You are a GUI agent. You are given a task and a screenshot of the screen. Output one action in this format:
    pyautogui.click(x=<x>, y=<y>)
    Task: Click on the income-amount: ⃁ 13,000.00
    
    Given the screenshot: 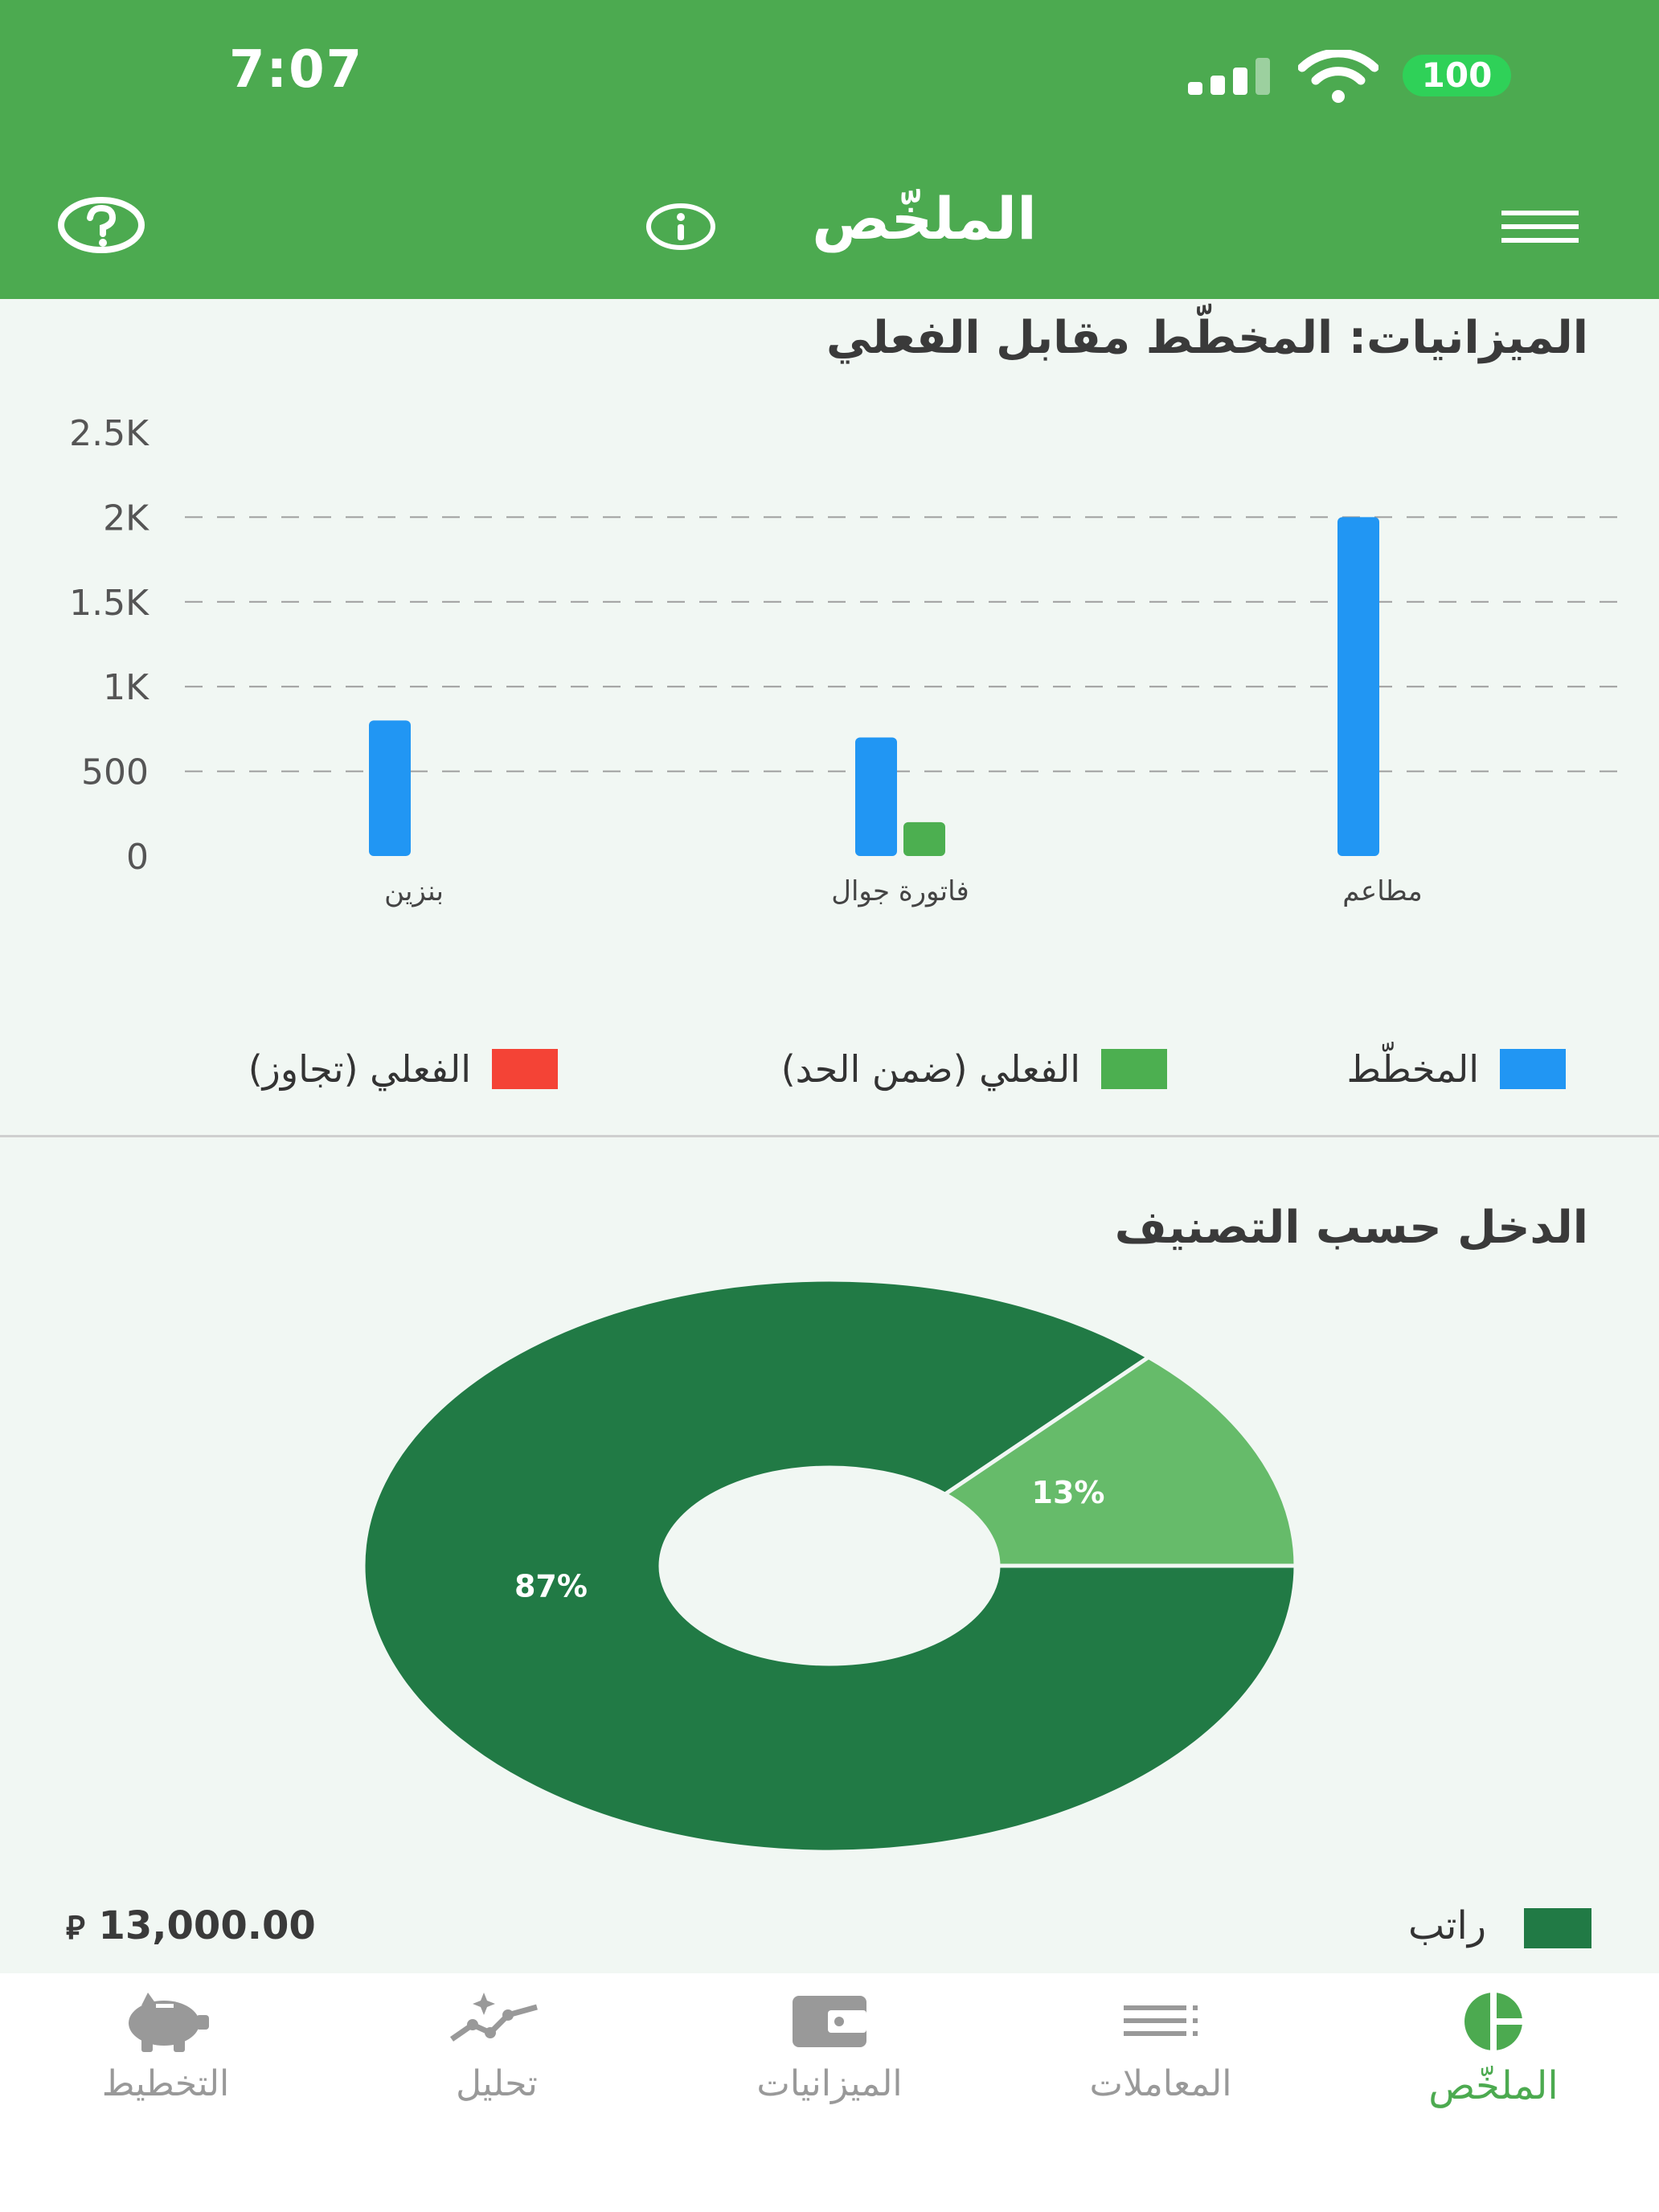 What is the action you would take?
    pyautogui.click(x=191, y=1925)
    